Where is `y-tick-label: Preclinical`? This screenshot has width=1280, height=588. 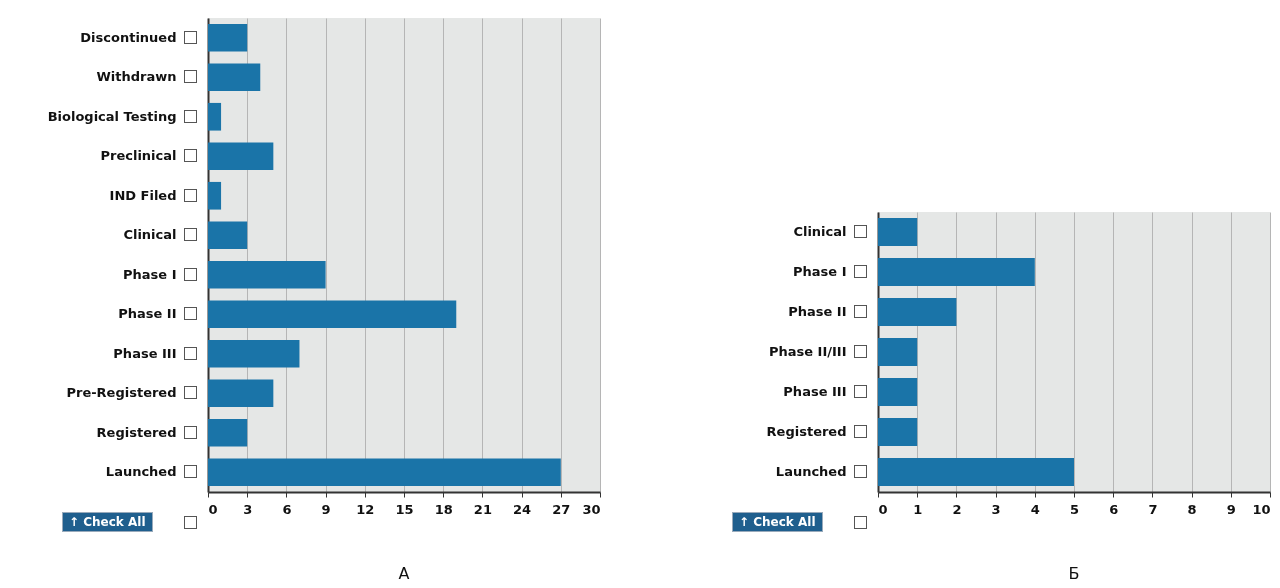
y-tick-label: Preclinical is located at coordinates (138, 156).